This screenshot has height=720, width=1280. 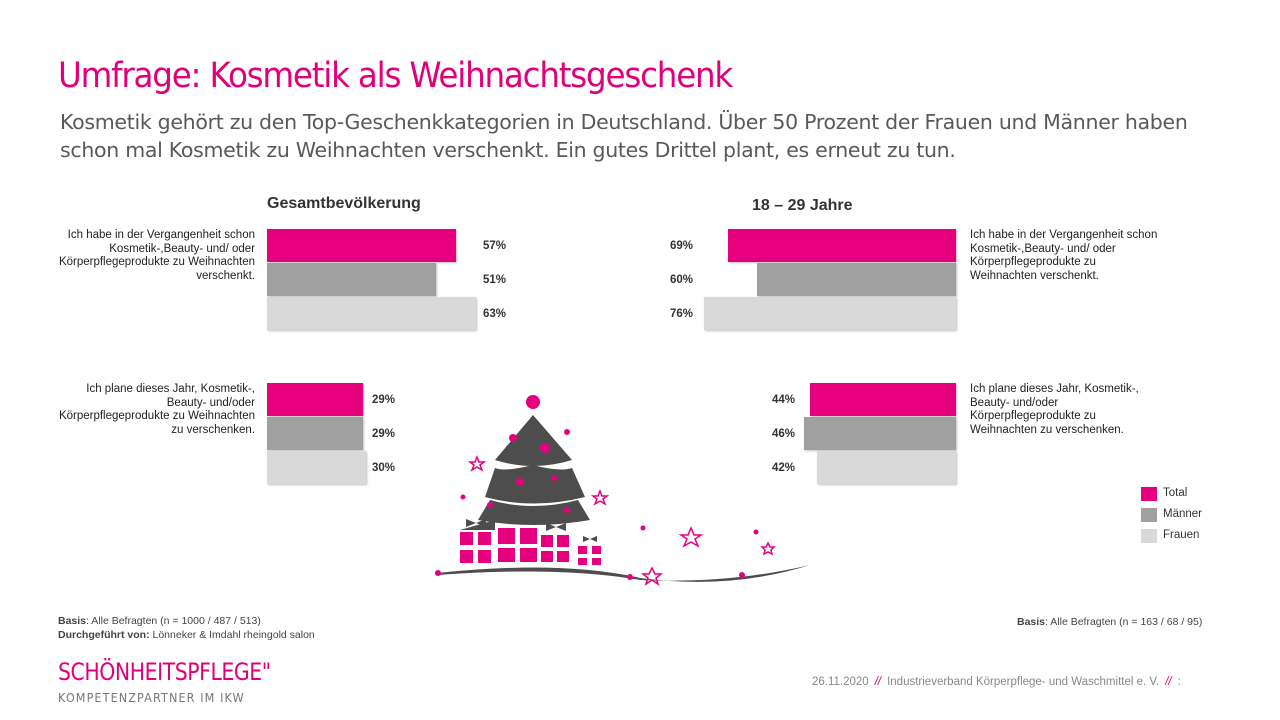 What do you see at coordinates (151, 697) in the screenshot?
I see `brand-tagline: KOMPETENZPARTNER IM IKW` at bounding box center [151, 697].